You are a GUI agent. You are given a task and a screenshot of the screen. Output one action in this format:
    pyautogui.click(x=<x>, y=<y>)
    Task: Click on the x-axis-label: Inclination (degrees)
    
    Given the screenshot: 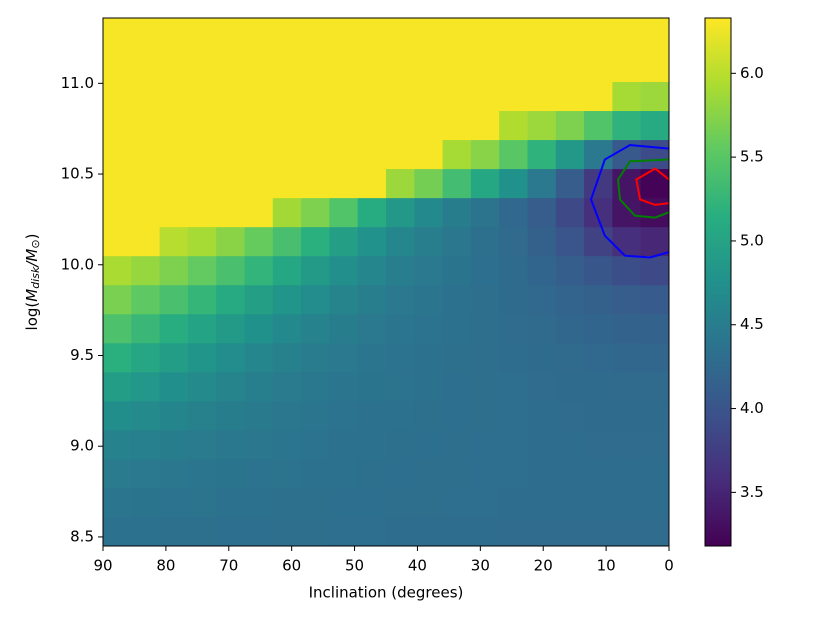 What is the action you would take?
    pyautogui.click(x=386, y=593)
    